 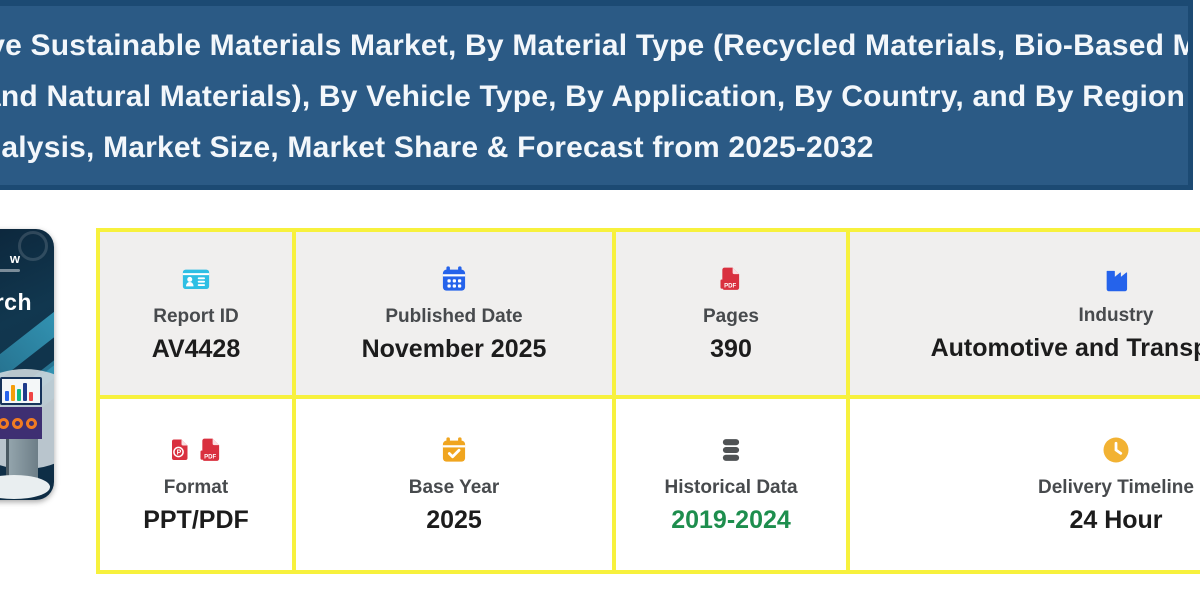 I want to click on info-card-pages: PDF Pages 390, so click(x=731, y=313).